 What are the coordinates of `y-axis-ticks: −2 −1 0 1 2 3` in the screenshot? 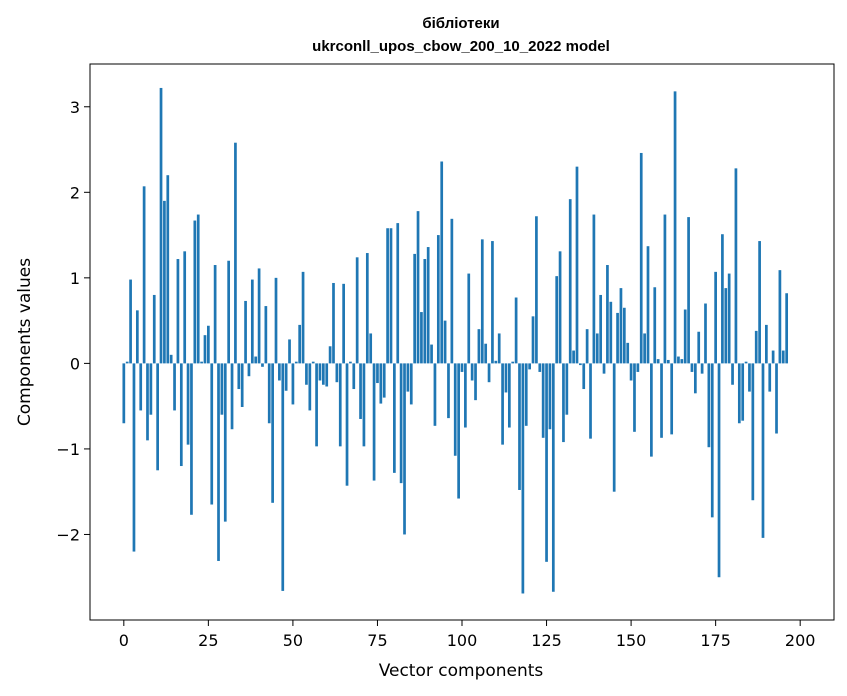 It's located at (73, 321).